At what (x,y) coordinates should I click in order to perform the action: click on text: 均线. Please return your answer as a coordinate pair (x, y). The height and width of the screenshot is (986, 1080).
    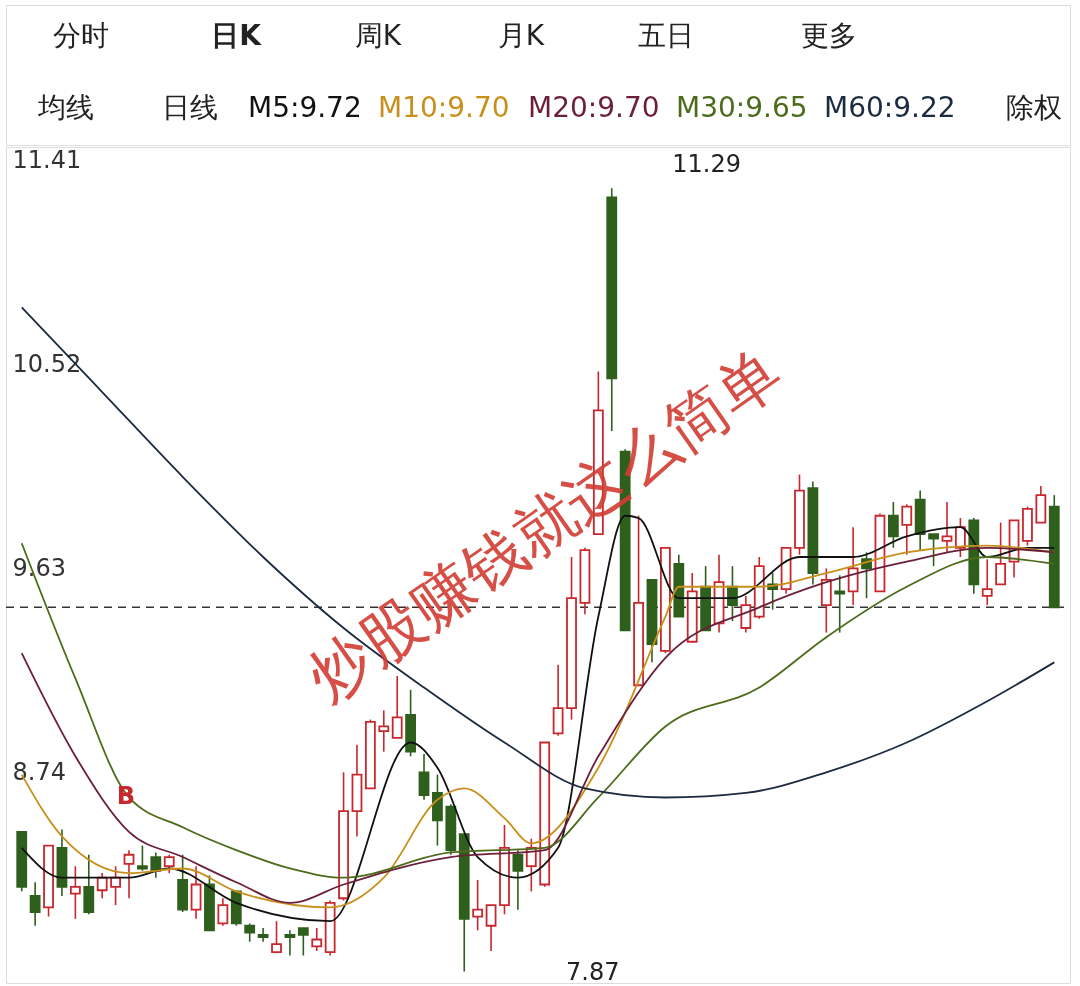
    Looking at the image, I should click on (65, 107).